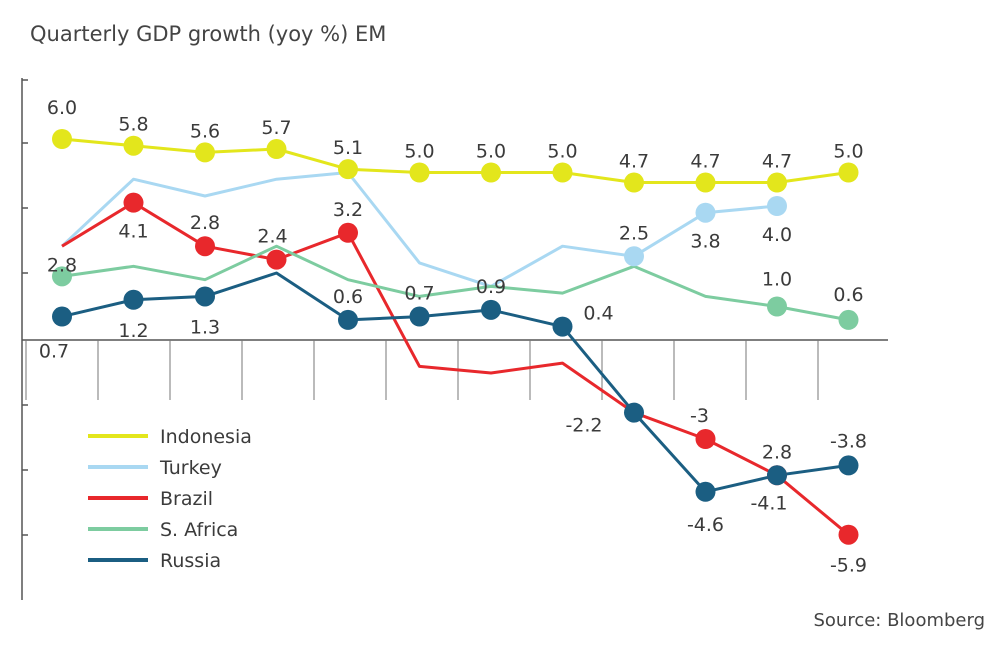 Image resolution: width=1005 pixels, height=656 pixels. Describe the element at coordinates (62, 265) in the screenshot. I see `data-label-s-africa: 2.8` at that location.